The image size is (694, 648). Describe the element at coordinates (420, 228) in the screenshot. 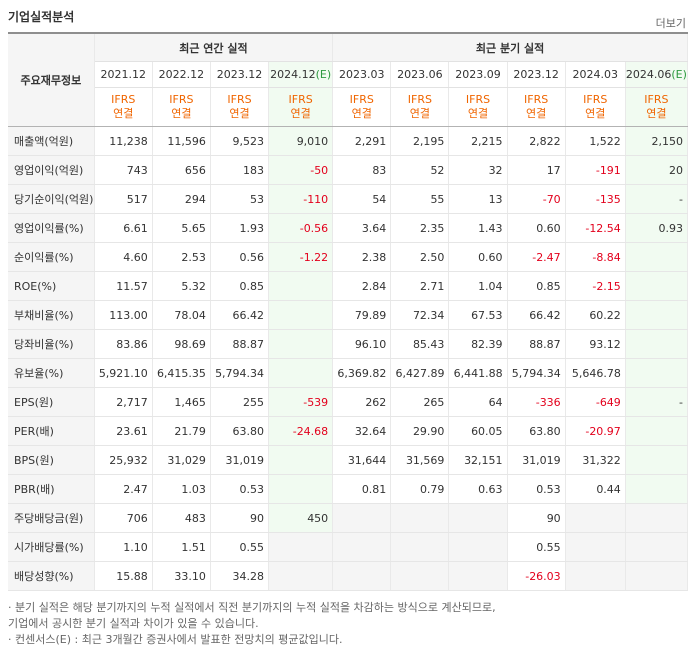

I see `table-cell: 2.35` at that location.